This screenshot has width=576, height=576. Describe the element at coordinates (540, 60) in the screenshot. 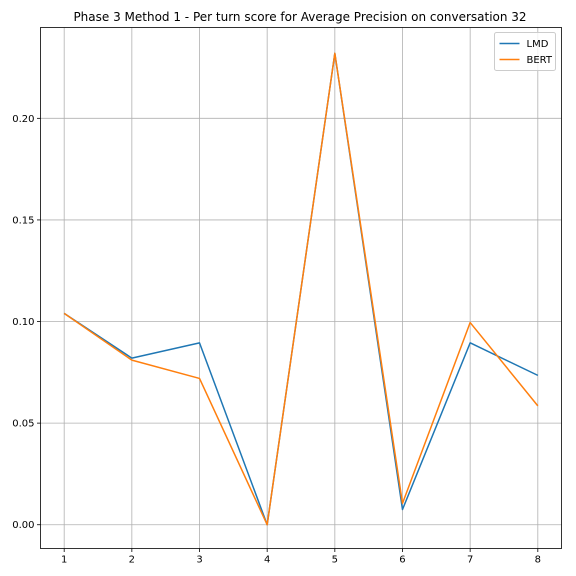

I see `legend-label: BERT` at that location.